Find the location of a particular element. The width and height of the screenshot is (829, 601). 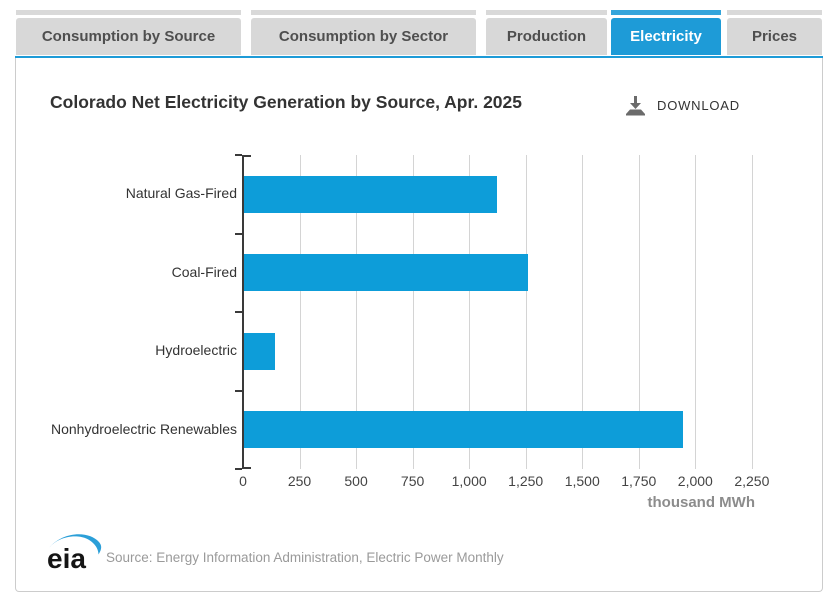

x-tick-label: 500 is located at coordinates (356, 481).